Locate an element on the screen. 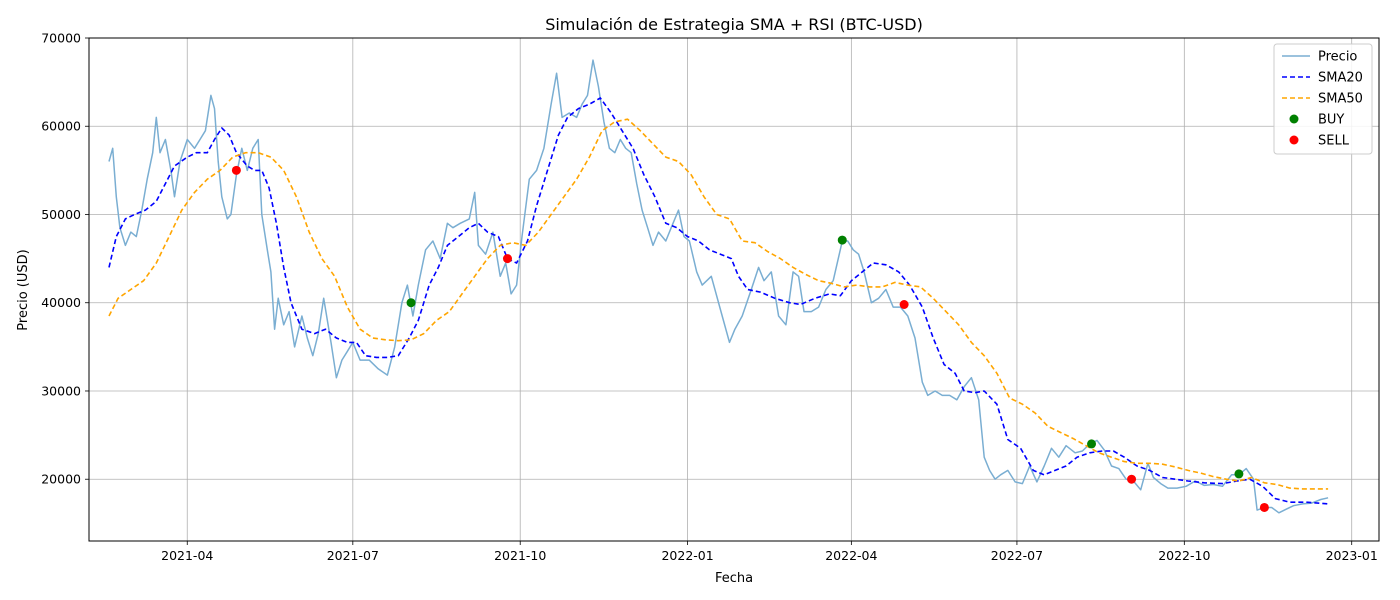 This screenshot has width=1400, height=600. y-tick-label: 70000 is located at coordinates (61, 38).